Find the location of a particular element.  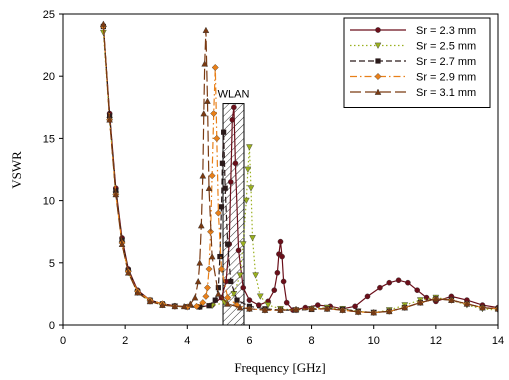

legend-item-3: Sr = 2.7 mm is located at coordinates (413, 62).